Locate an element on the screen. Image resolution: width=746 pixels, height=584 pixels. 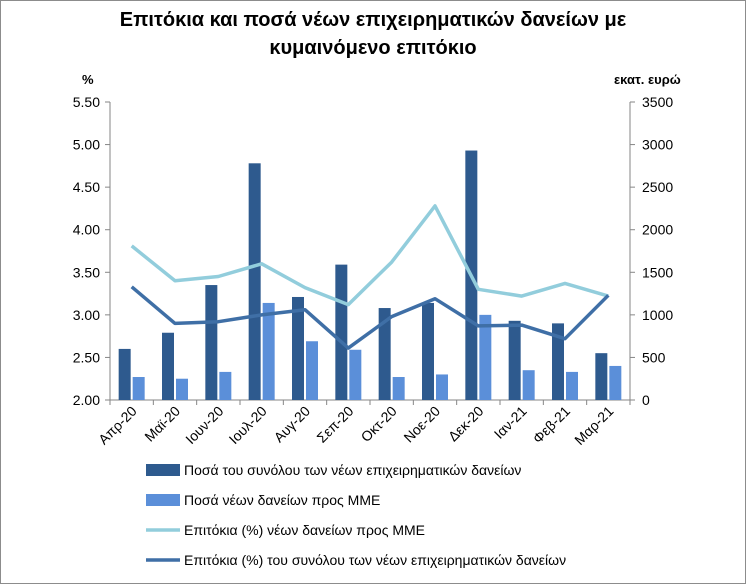
right-axis-tick-label: 2500 is located at coordinates (657, 187).